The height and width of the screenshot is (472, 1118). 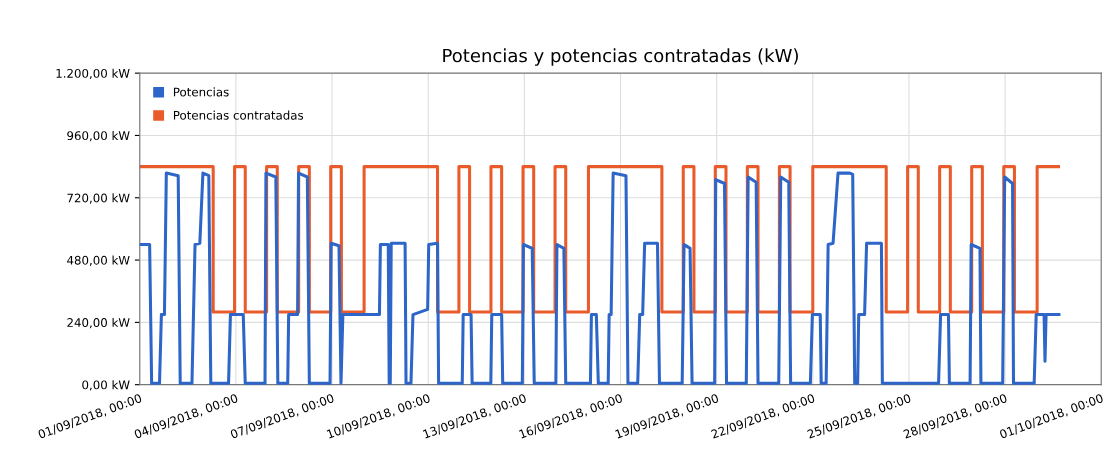 I want to click on y-tick-label: 1.200,00 kW, so click(x=93, y=74).